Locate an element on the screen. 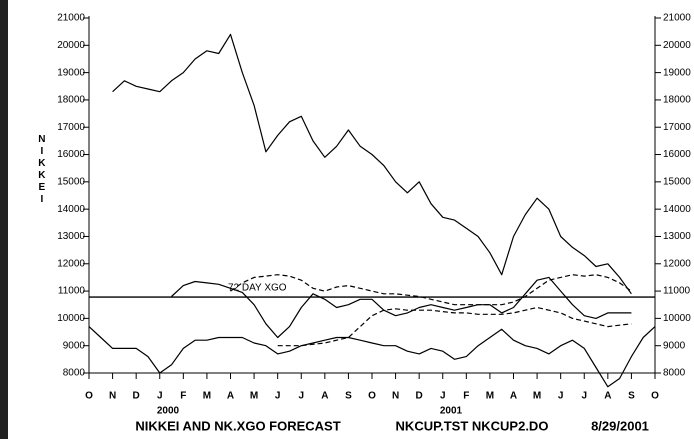 This screenshot has width=694, height=439. annotation: 72 DAY XGO is located at coordinates (257, 288).